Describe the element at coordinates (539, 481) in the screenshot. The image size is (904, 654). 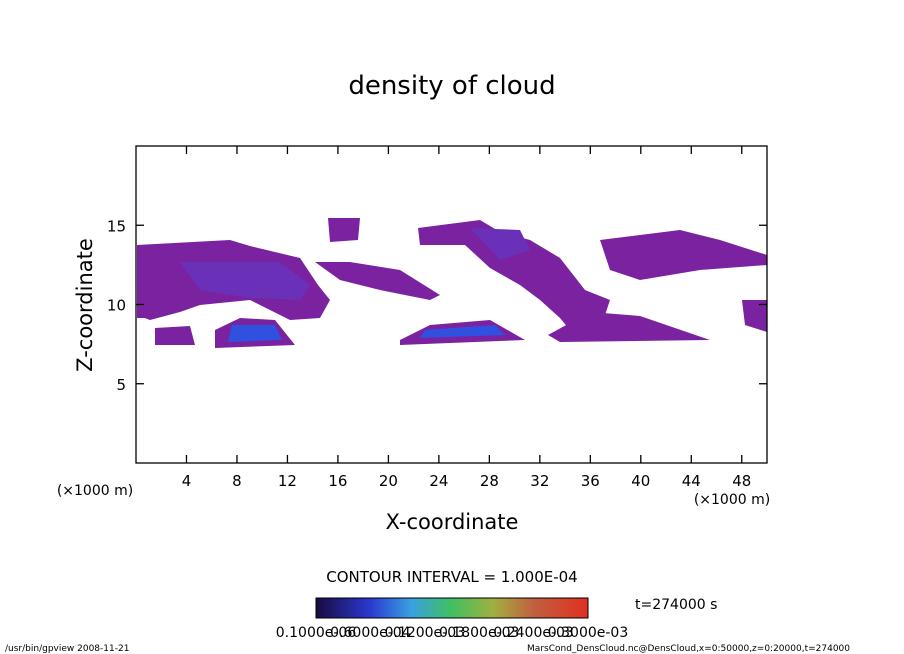
I see `x-tick-label: 32` at that location.